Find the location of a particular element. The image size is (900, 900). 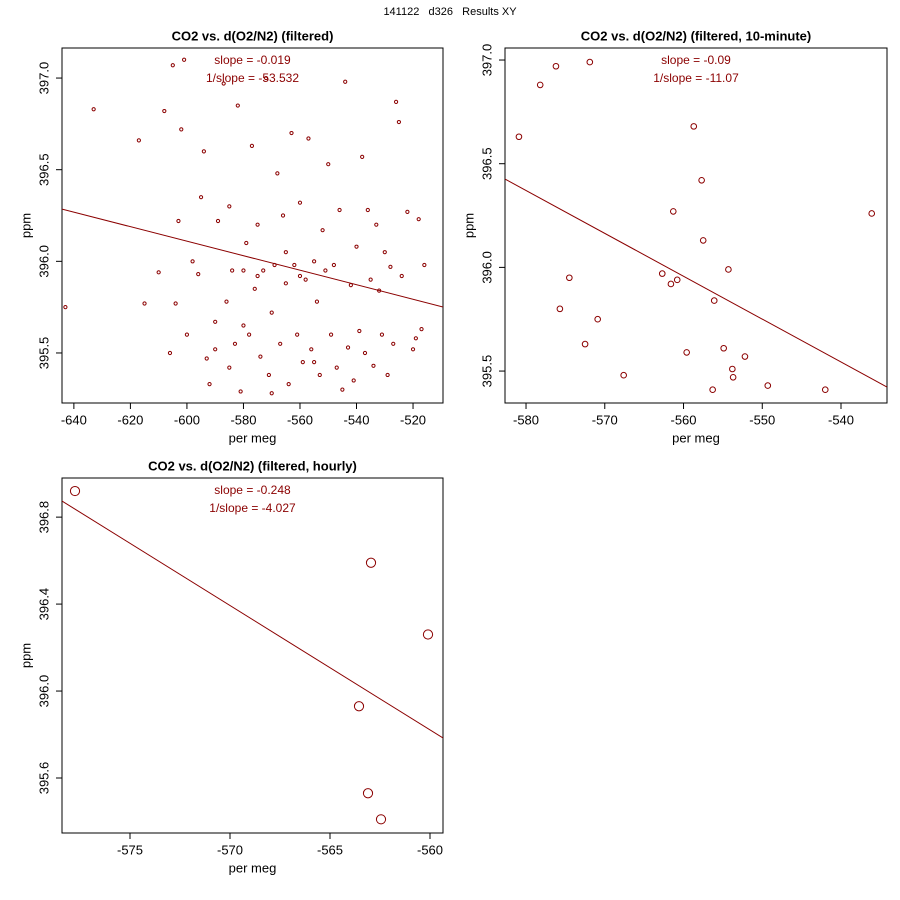

annotation: slope = -0.248 is located at coordinates (252, 490).